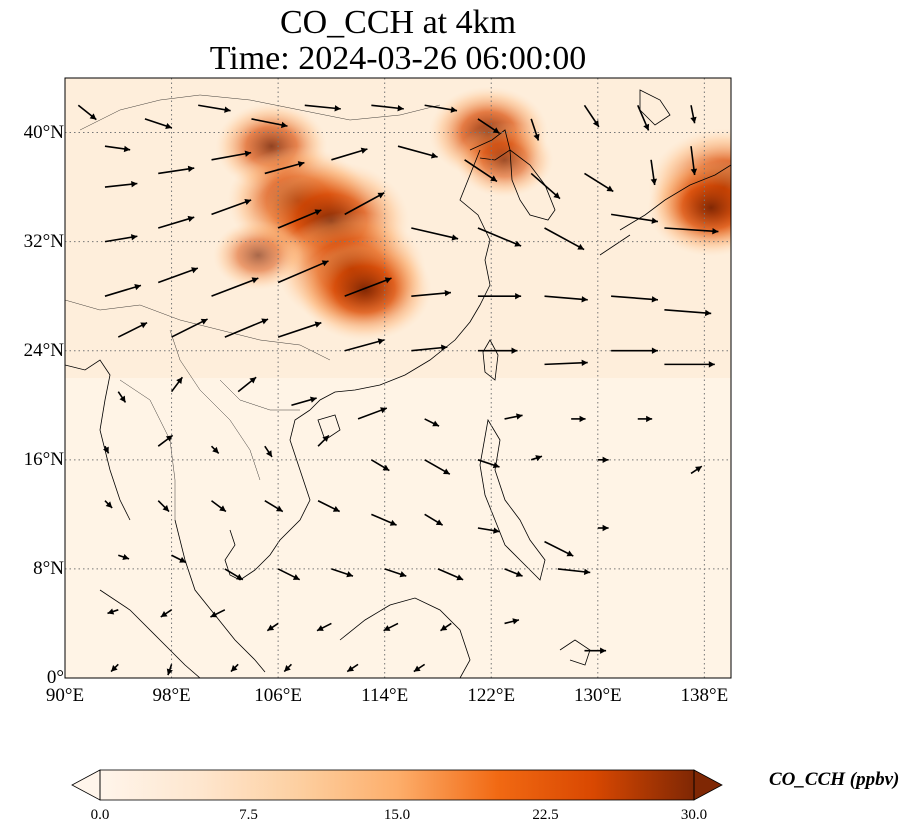 The height and width of the screenshot is (836, 921). Describe the element at coordinates (267, 495) in the screenshot. I see `indochina-coastline` at that location.